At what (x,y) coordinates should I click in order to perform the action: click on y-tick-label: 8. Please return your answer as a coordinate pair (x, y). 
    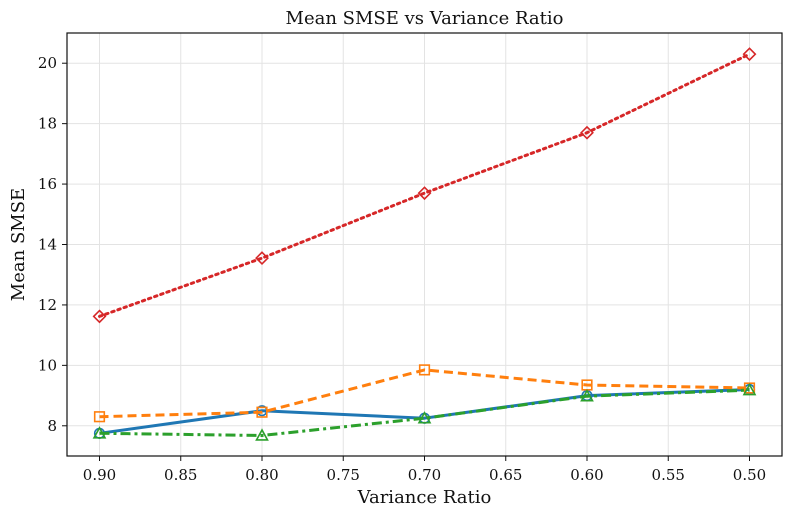
    Looking at the image, I should click on (52, 426).